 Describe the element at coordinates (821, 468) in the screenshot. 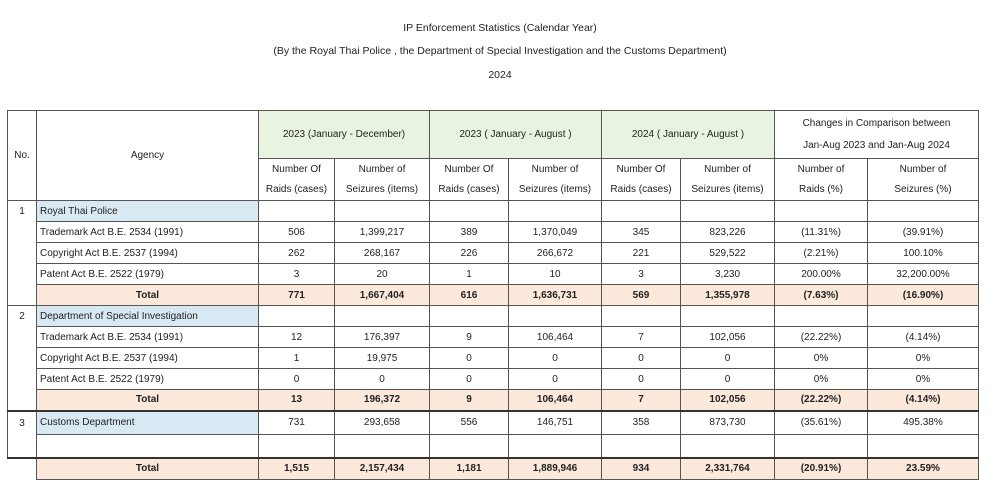

I see `cell: (20.91%)` at that location.